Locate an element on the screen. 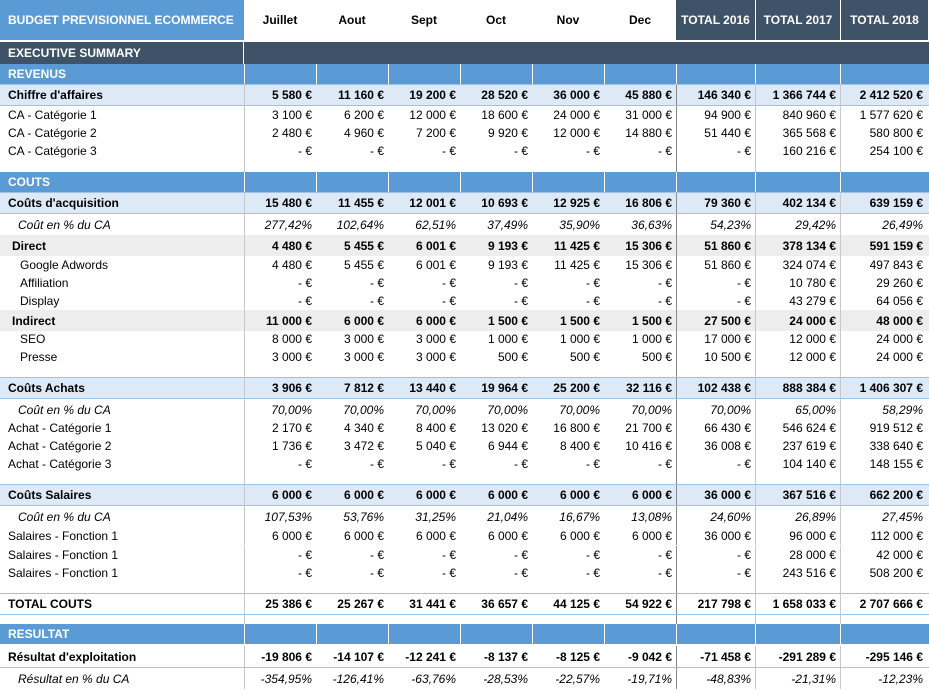 This screenshot has height=691, width=929. value-cell: 2 480 € is located at coordinates (280, 133).